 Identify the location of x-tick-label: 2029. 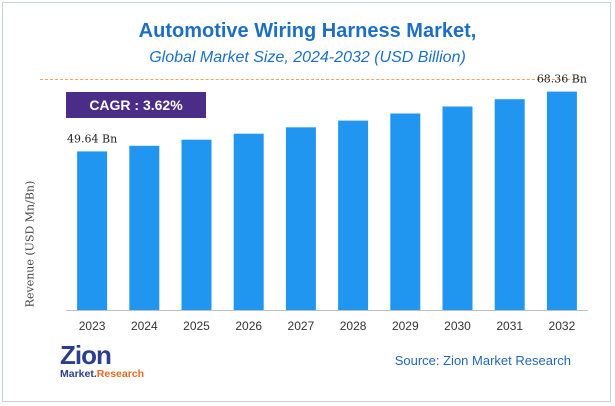
(405, 326).